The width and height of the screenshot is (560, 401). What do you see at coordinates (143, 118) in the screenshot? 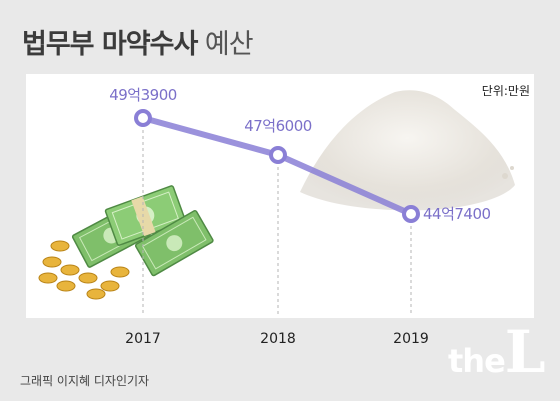
I see `data-point-2017` at bounding box center [143, 118].